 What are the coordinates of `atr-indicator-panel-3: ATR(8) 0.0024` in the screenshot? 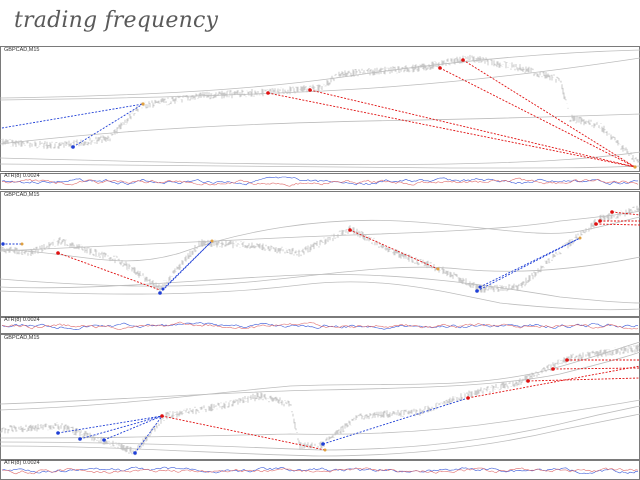 It's located at (320, 470).